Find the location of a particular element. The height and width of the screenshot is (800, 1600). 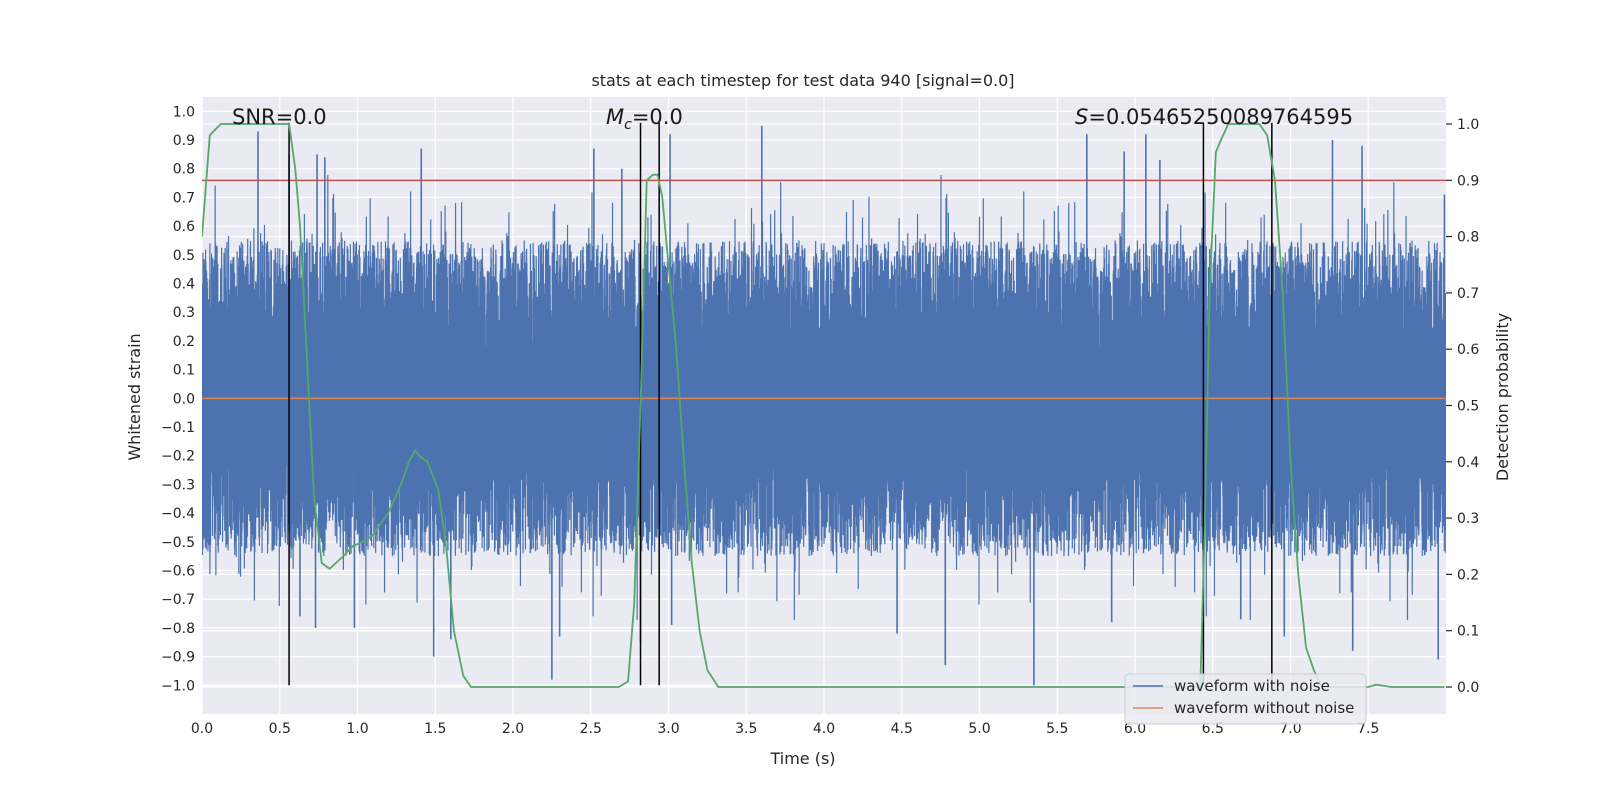

y-tick-label: 0.6 is located at coordinates (184, 227).